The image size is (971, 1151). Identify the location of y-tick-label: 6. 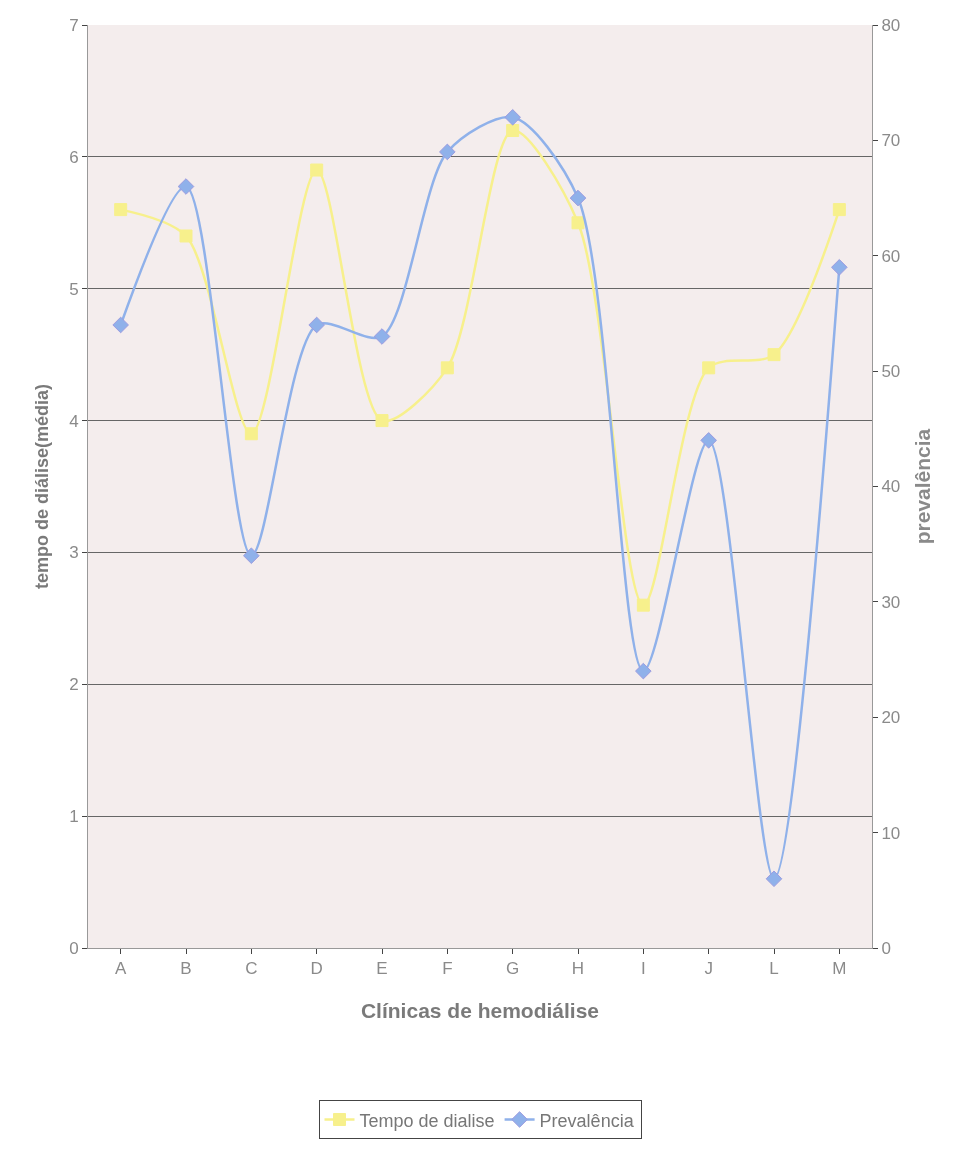
(74, 157).